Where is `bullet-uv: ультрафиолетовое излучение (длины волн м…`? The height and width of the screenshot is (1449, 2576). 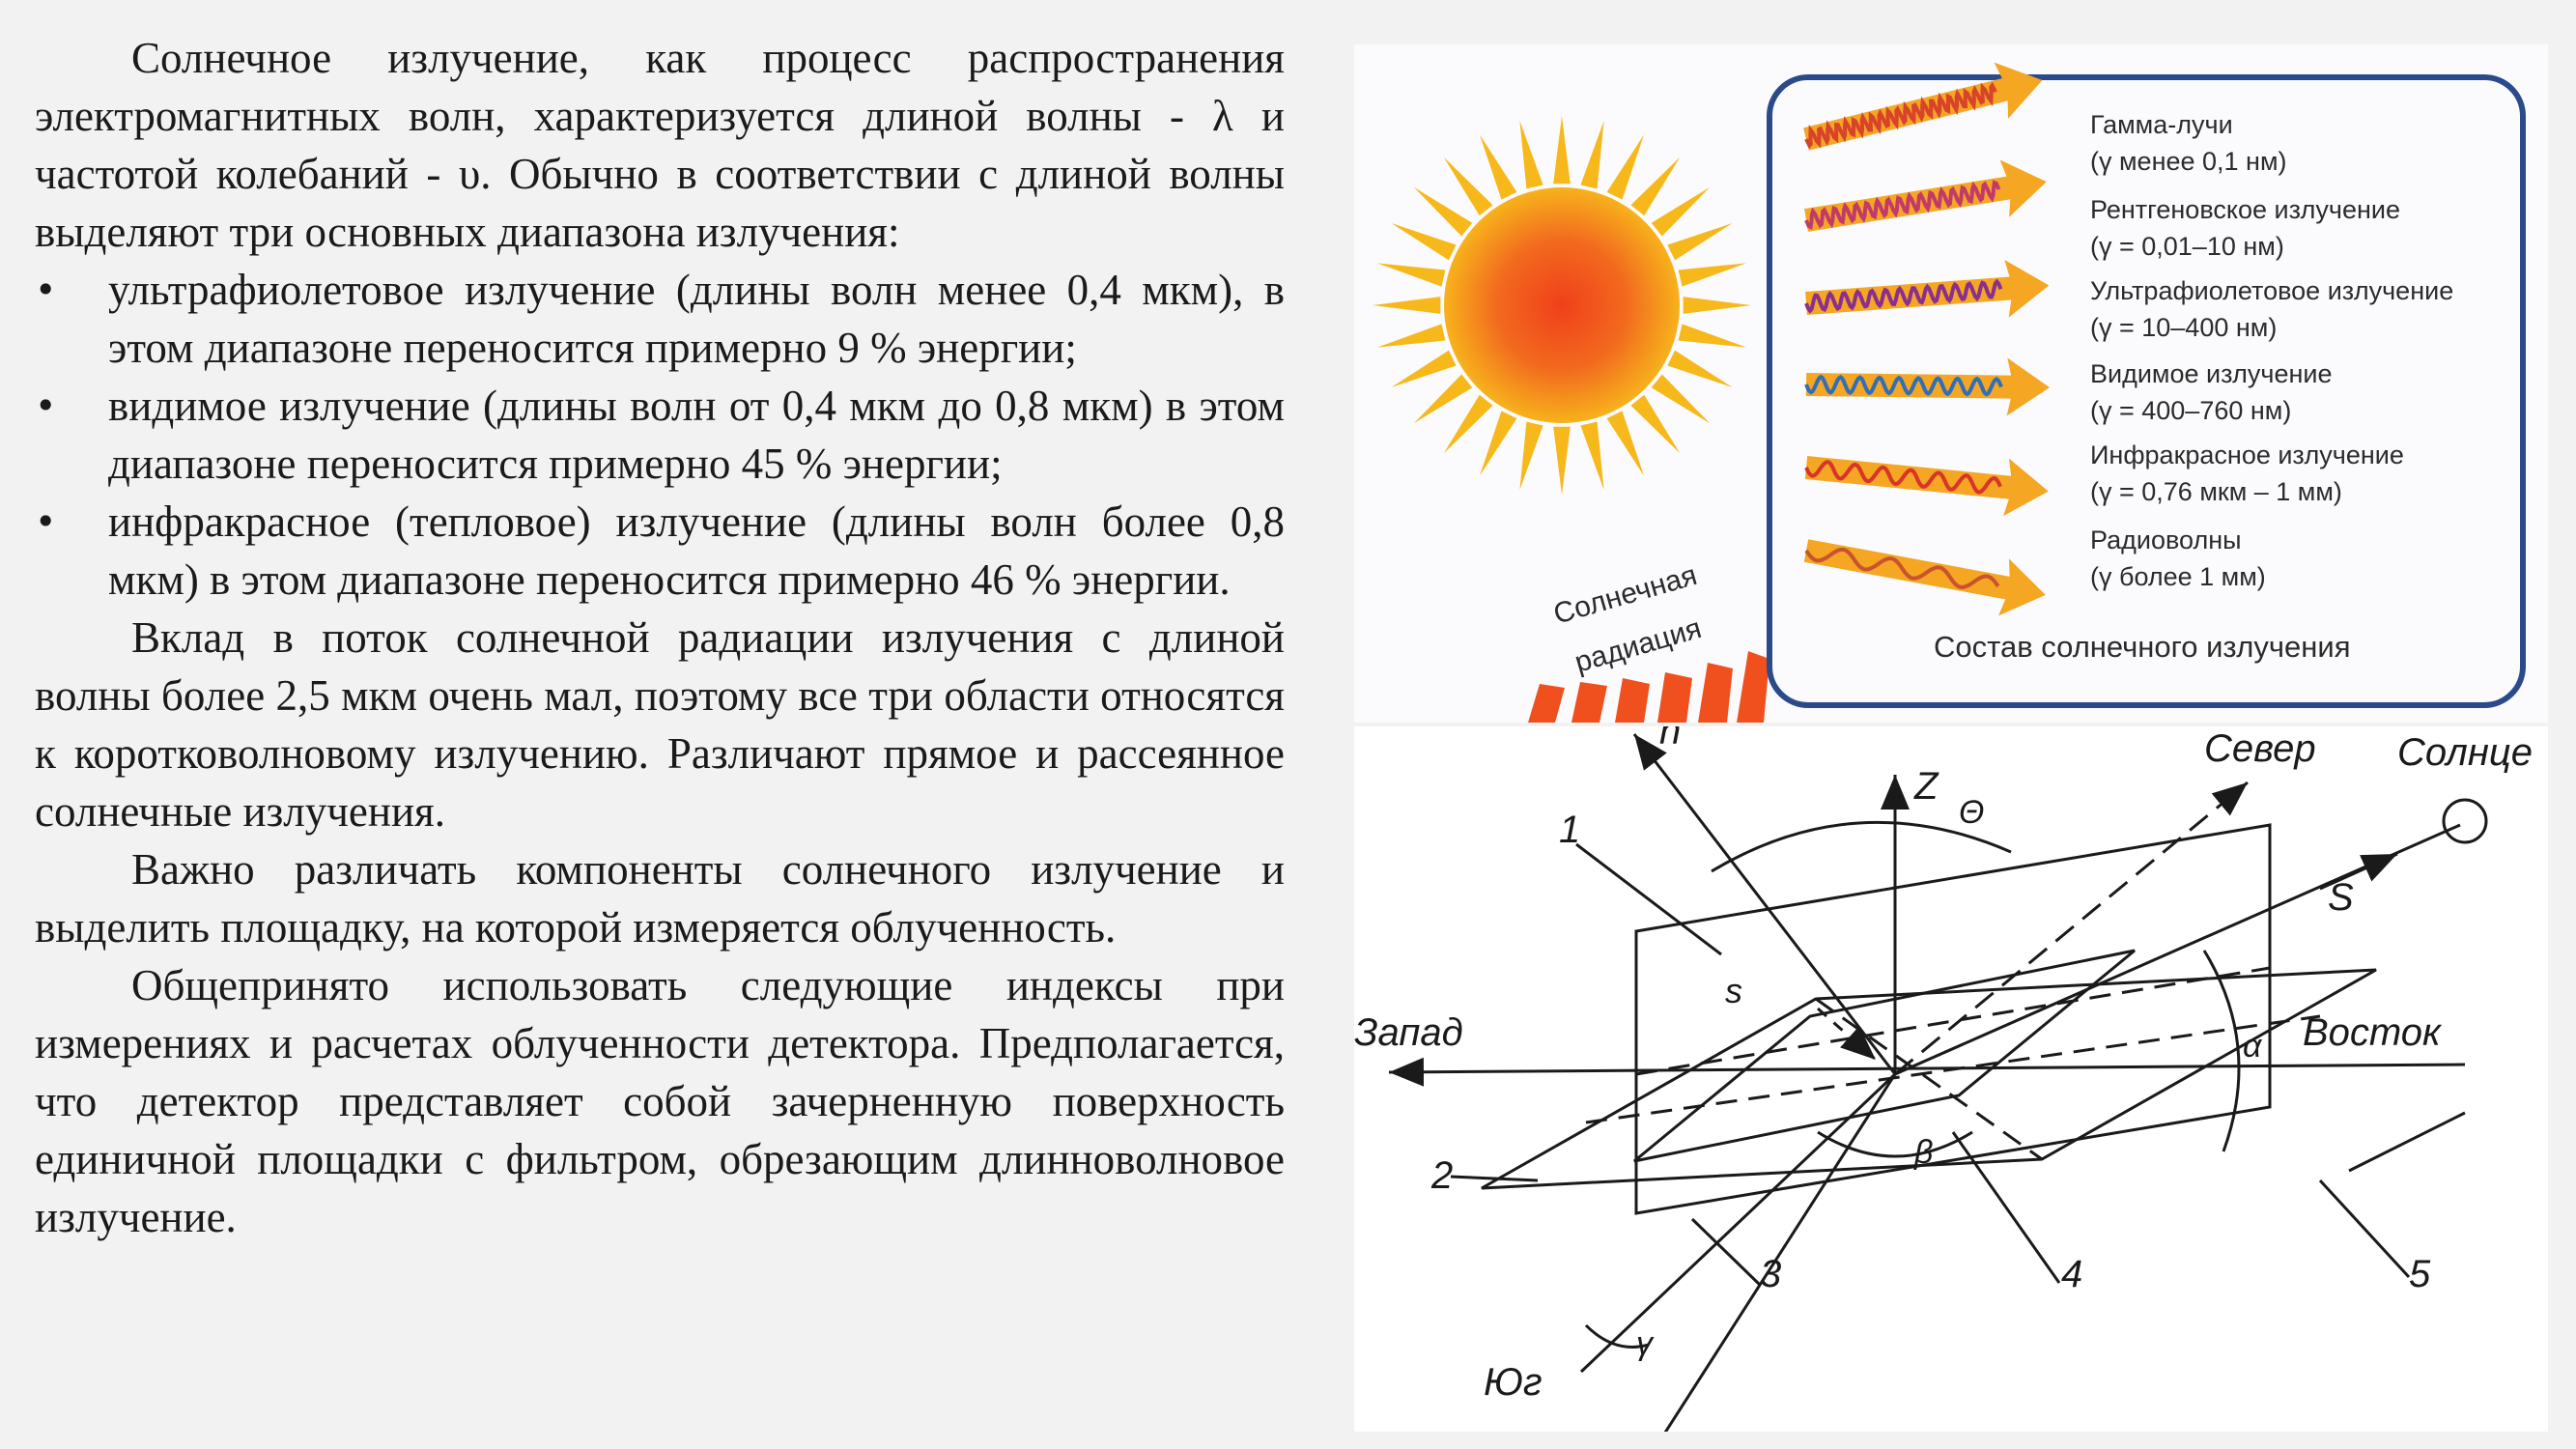
bullet-uv: ультрафиолетовое излучение (длины волн м… is located at coordinates (660, 319).